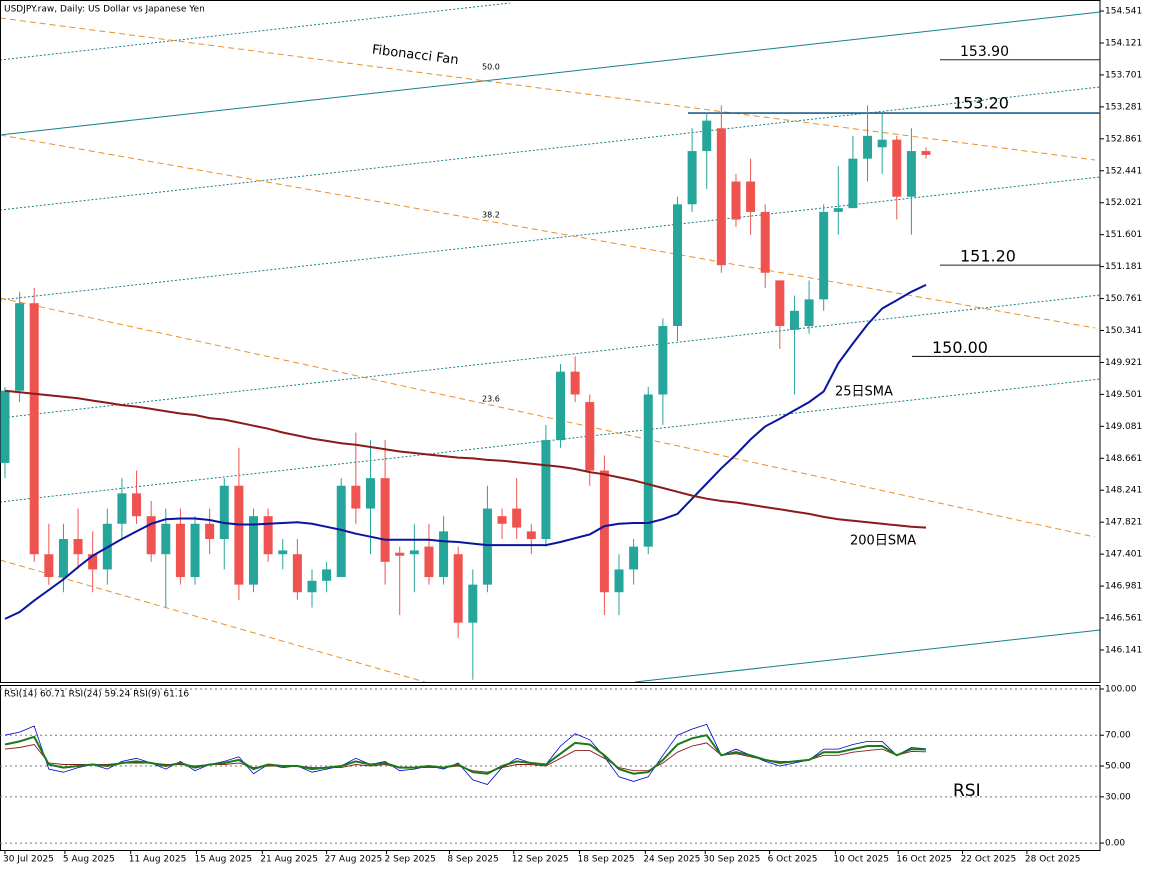 The image size is (1152, 870). What do you see at coordinates (1118, 767) in the screenshot?
I see `y-tick-label: 50.00` at bounding box center [1118, 767].